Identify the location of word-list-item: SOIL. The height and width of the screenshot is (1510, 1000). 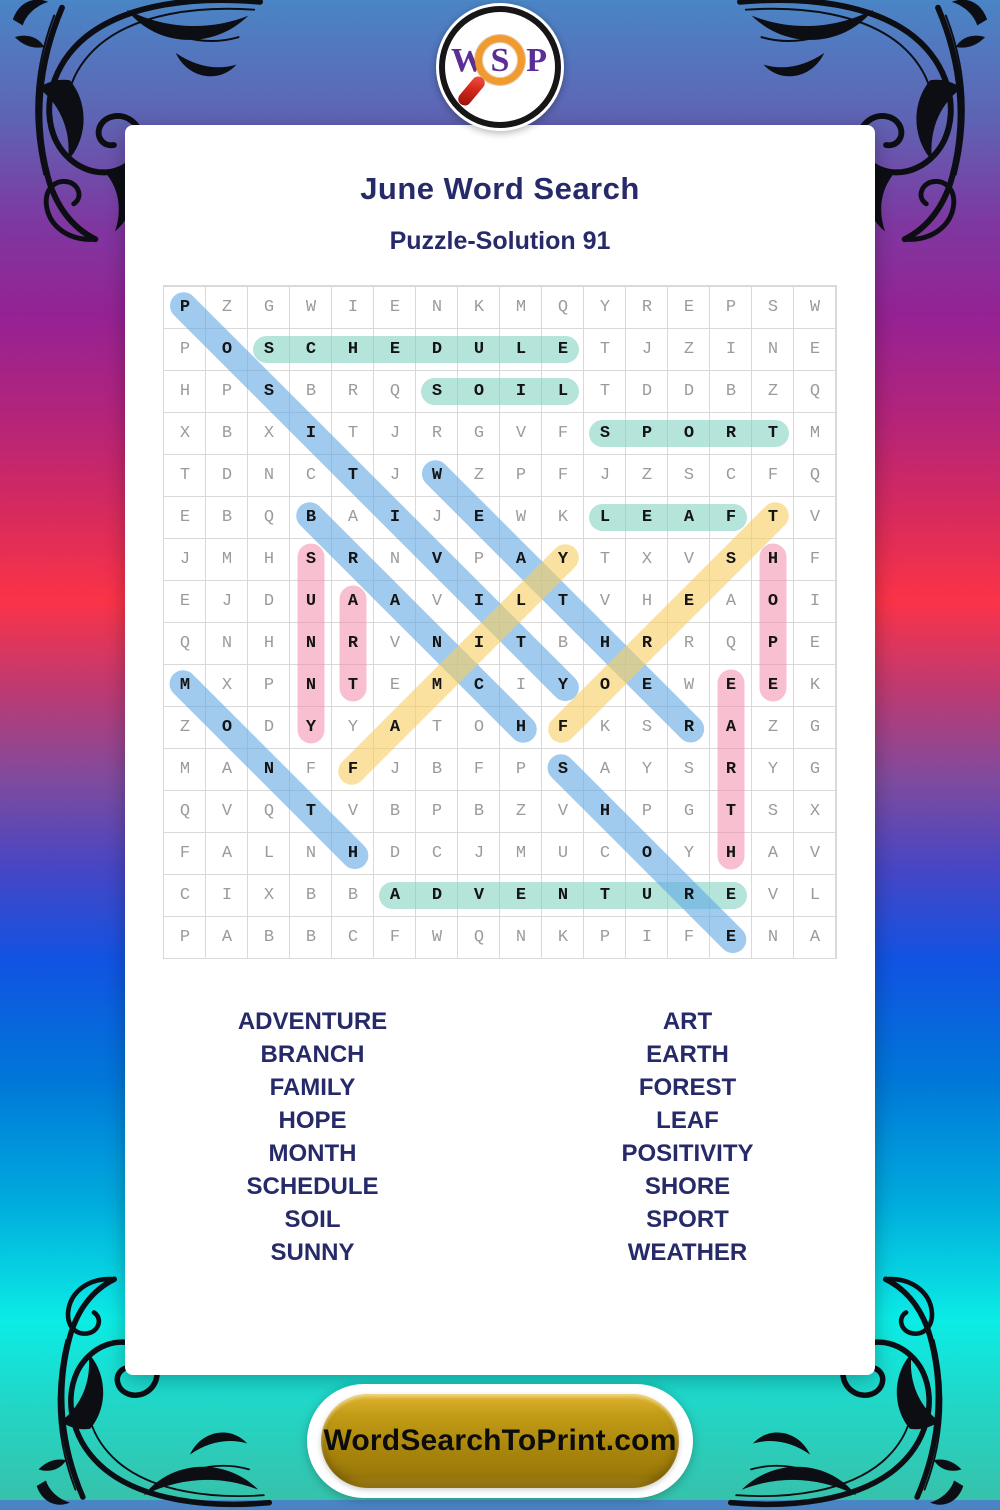
(312, 1219).